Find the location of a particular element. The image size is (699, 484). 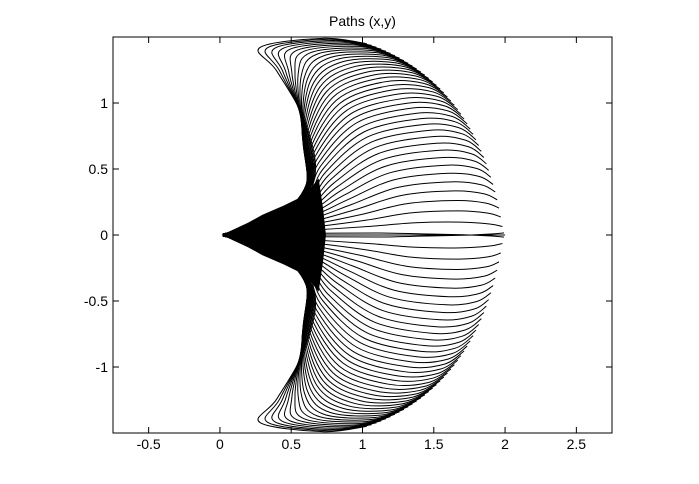

x-tick-label: -0.5 is located at coordinates (148, 444).